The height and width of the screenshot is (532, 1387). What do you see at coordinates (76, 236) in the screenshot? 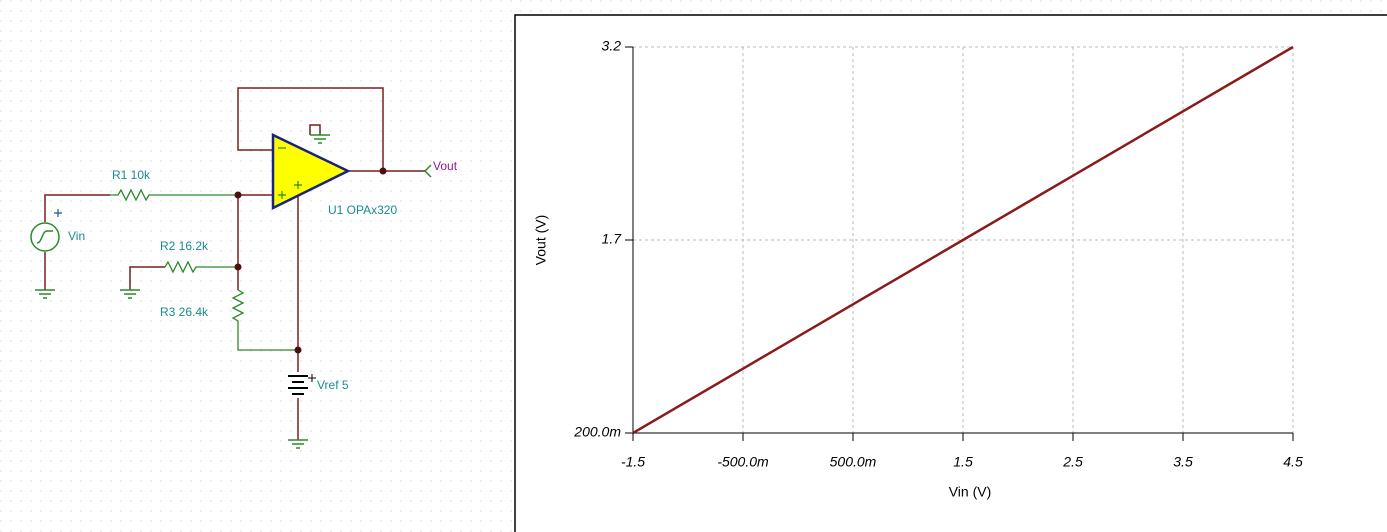
I see `vin-label: Vin` at bounding box center [76, 236].